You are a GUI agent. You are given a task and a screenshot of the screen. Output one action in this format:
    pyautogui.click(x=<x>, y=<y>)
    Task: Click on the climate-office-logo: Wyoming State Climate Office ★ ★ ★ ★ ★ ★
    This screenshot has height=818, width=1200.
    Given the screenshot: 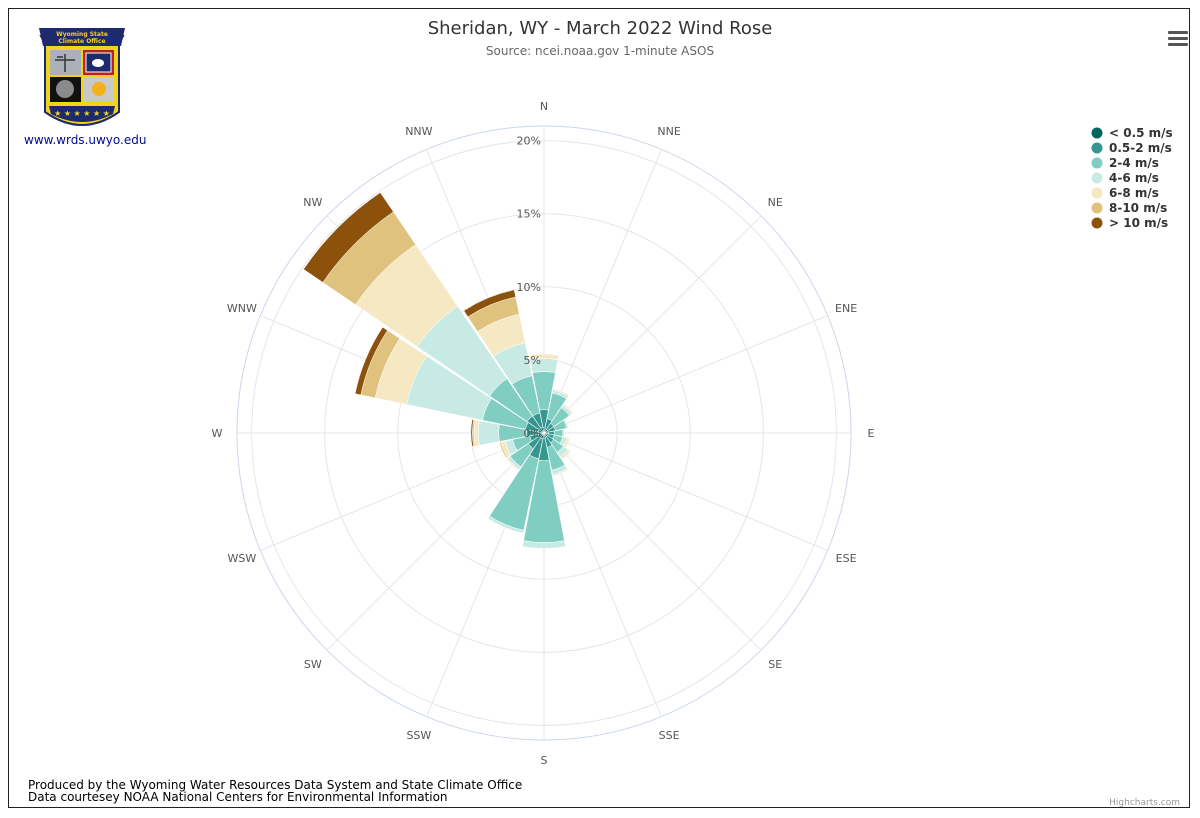 What is the action you would take?
    pyautogui.click(x=82, y=77)
    